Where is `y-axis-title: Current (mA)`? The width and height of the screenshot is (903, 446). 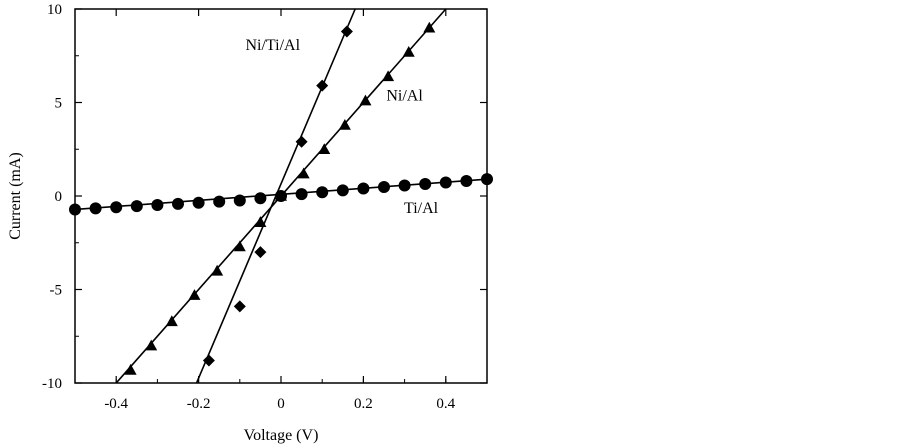 y-axis-title: Current (mA) is located at coordinates (15, 196).